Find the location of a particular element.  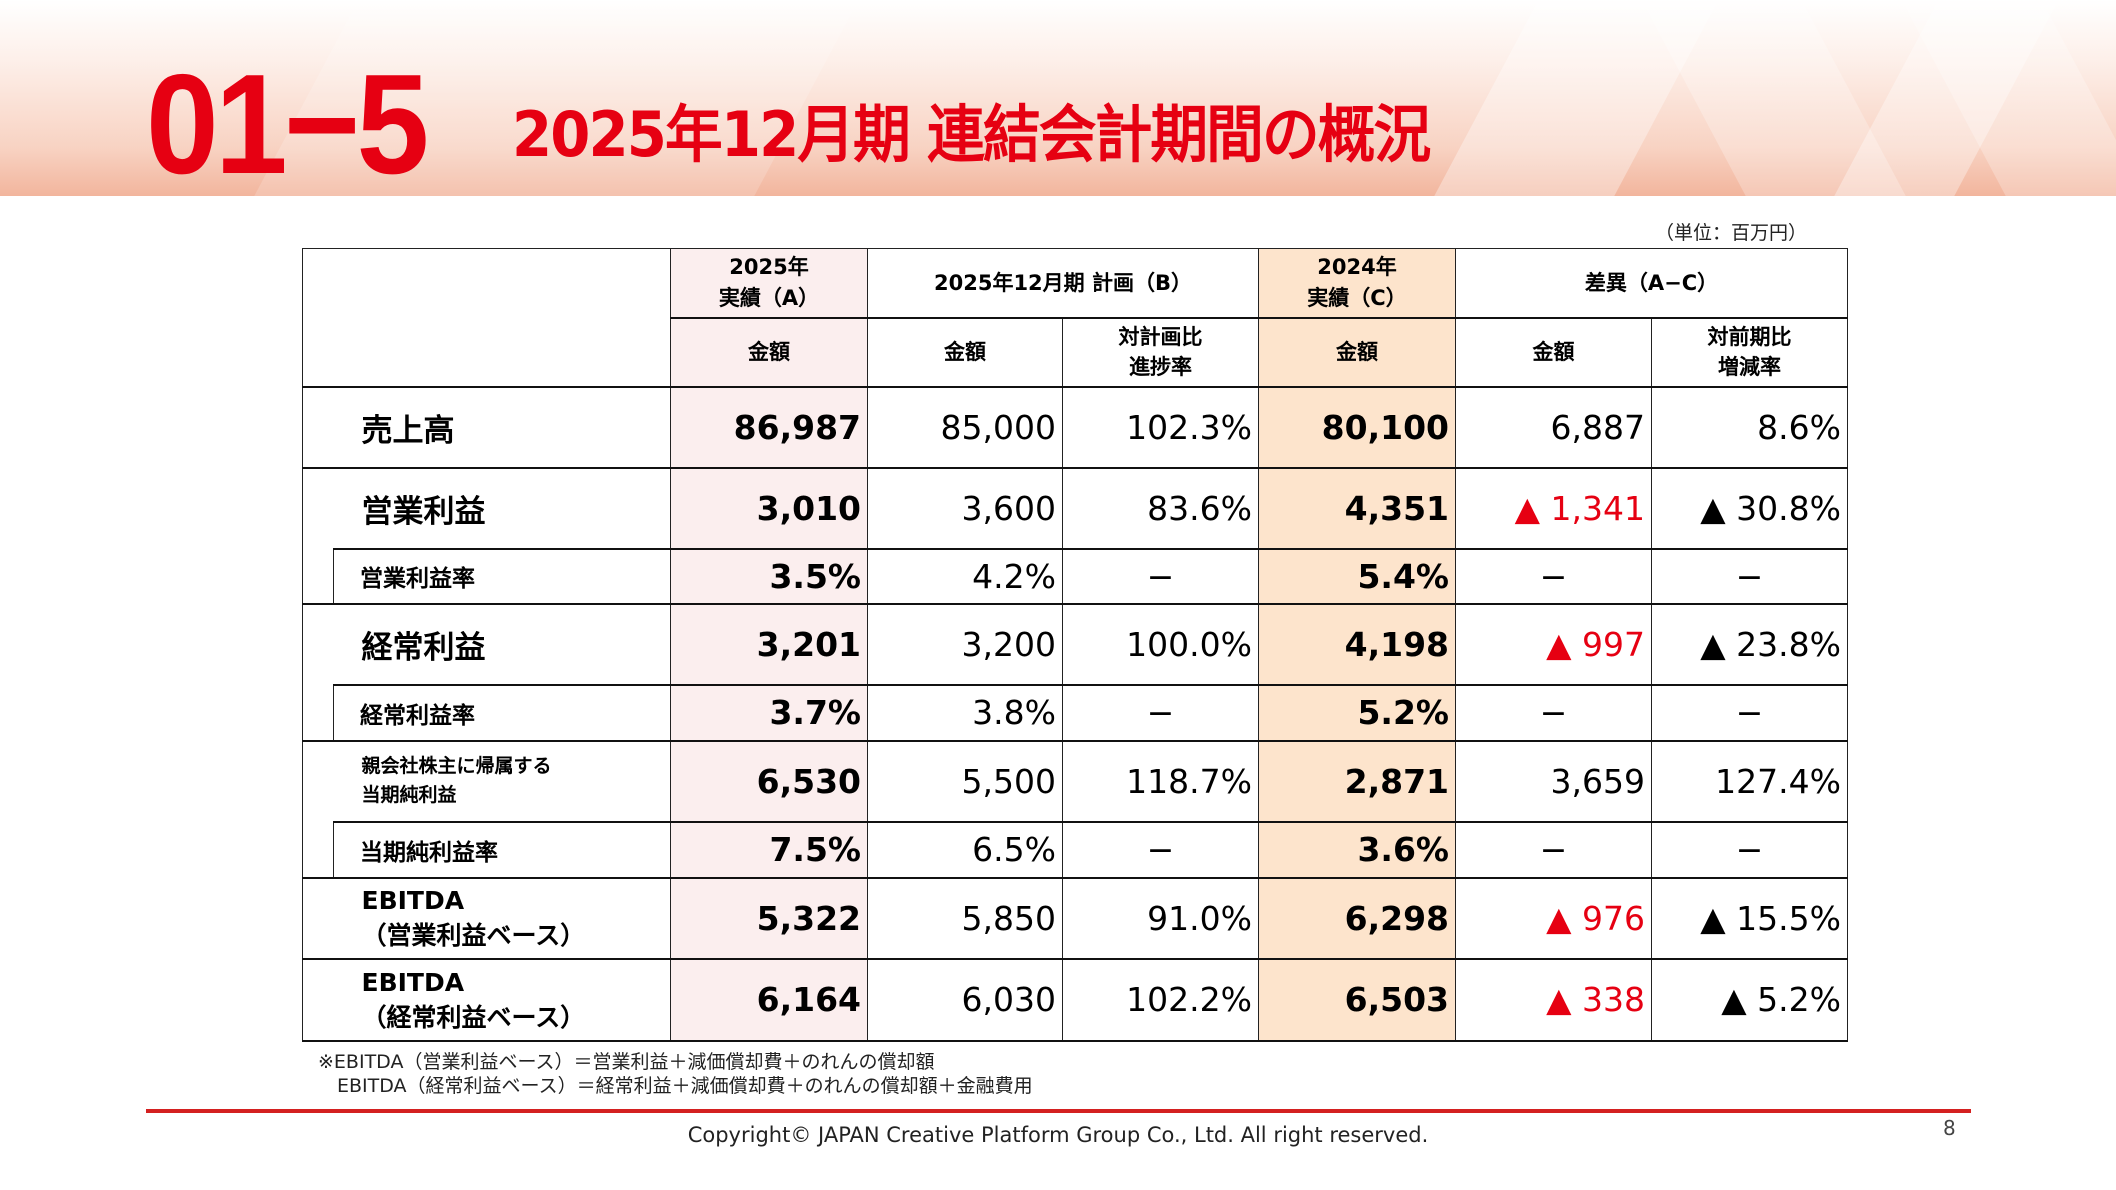

cell-a: 5,322 is located at coordinates (769, 918).